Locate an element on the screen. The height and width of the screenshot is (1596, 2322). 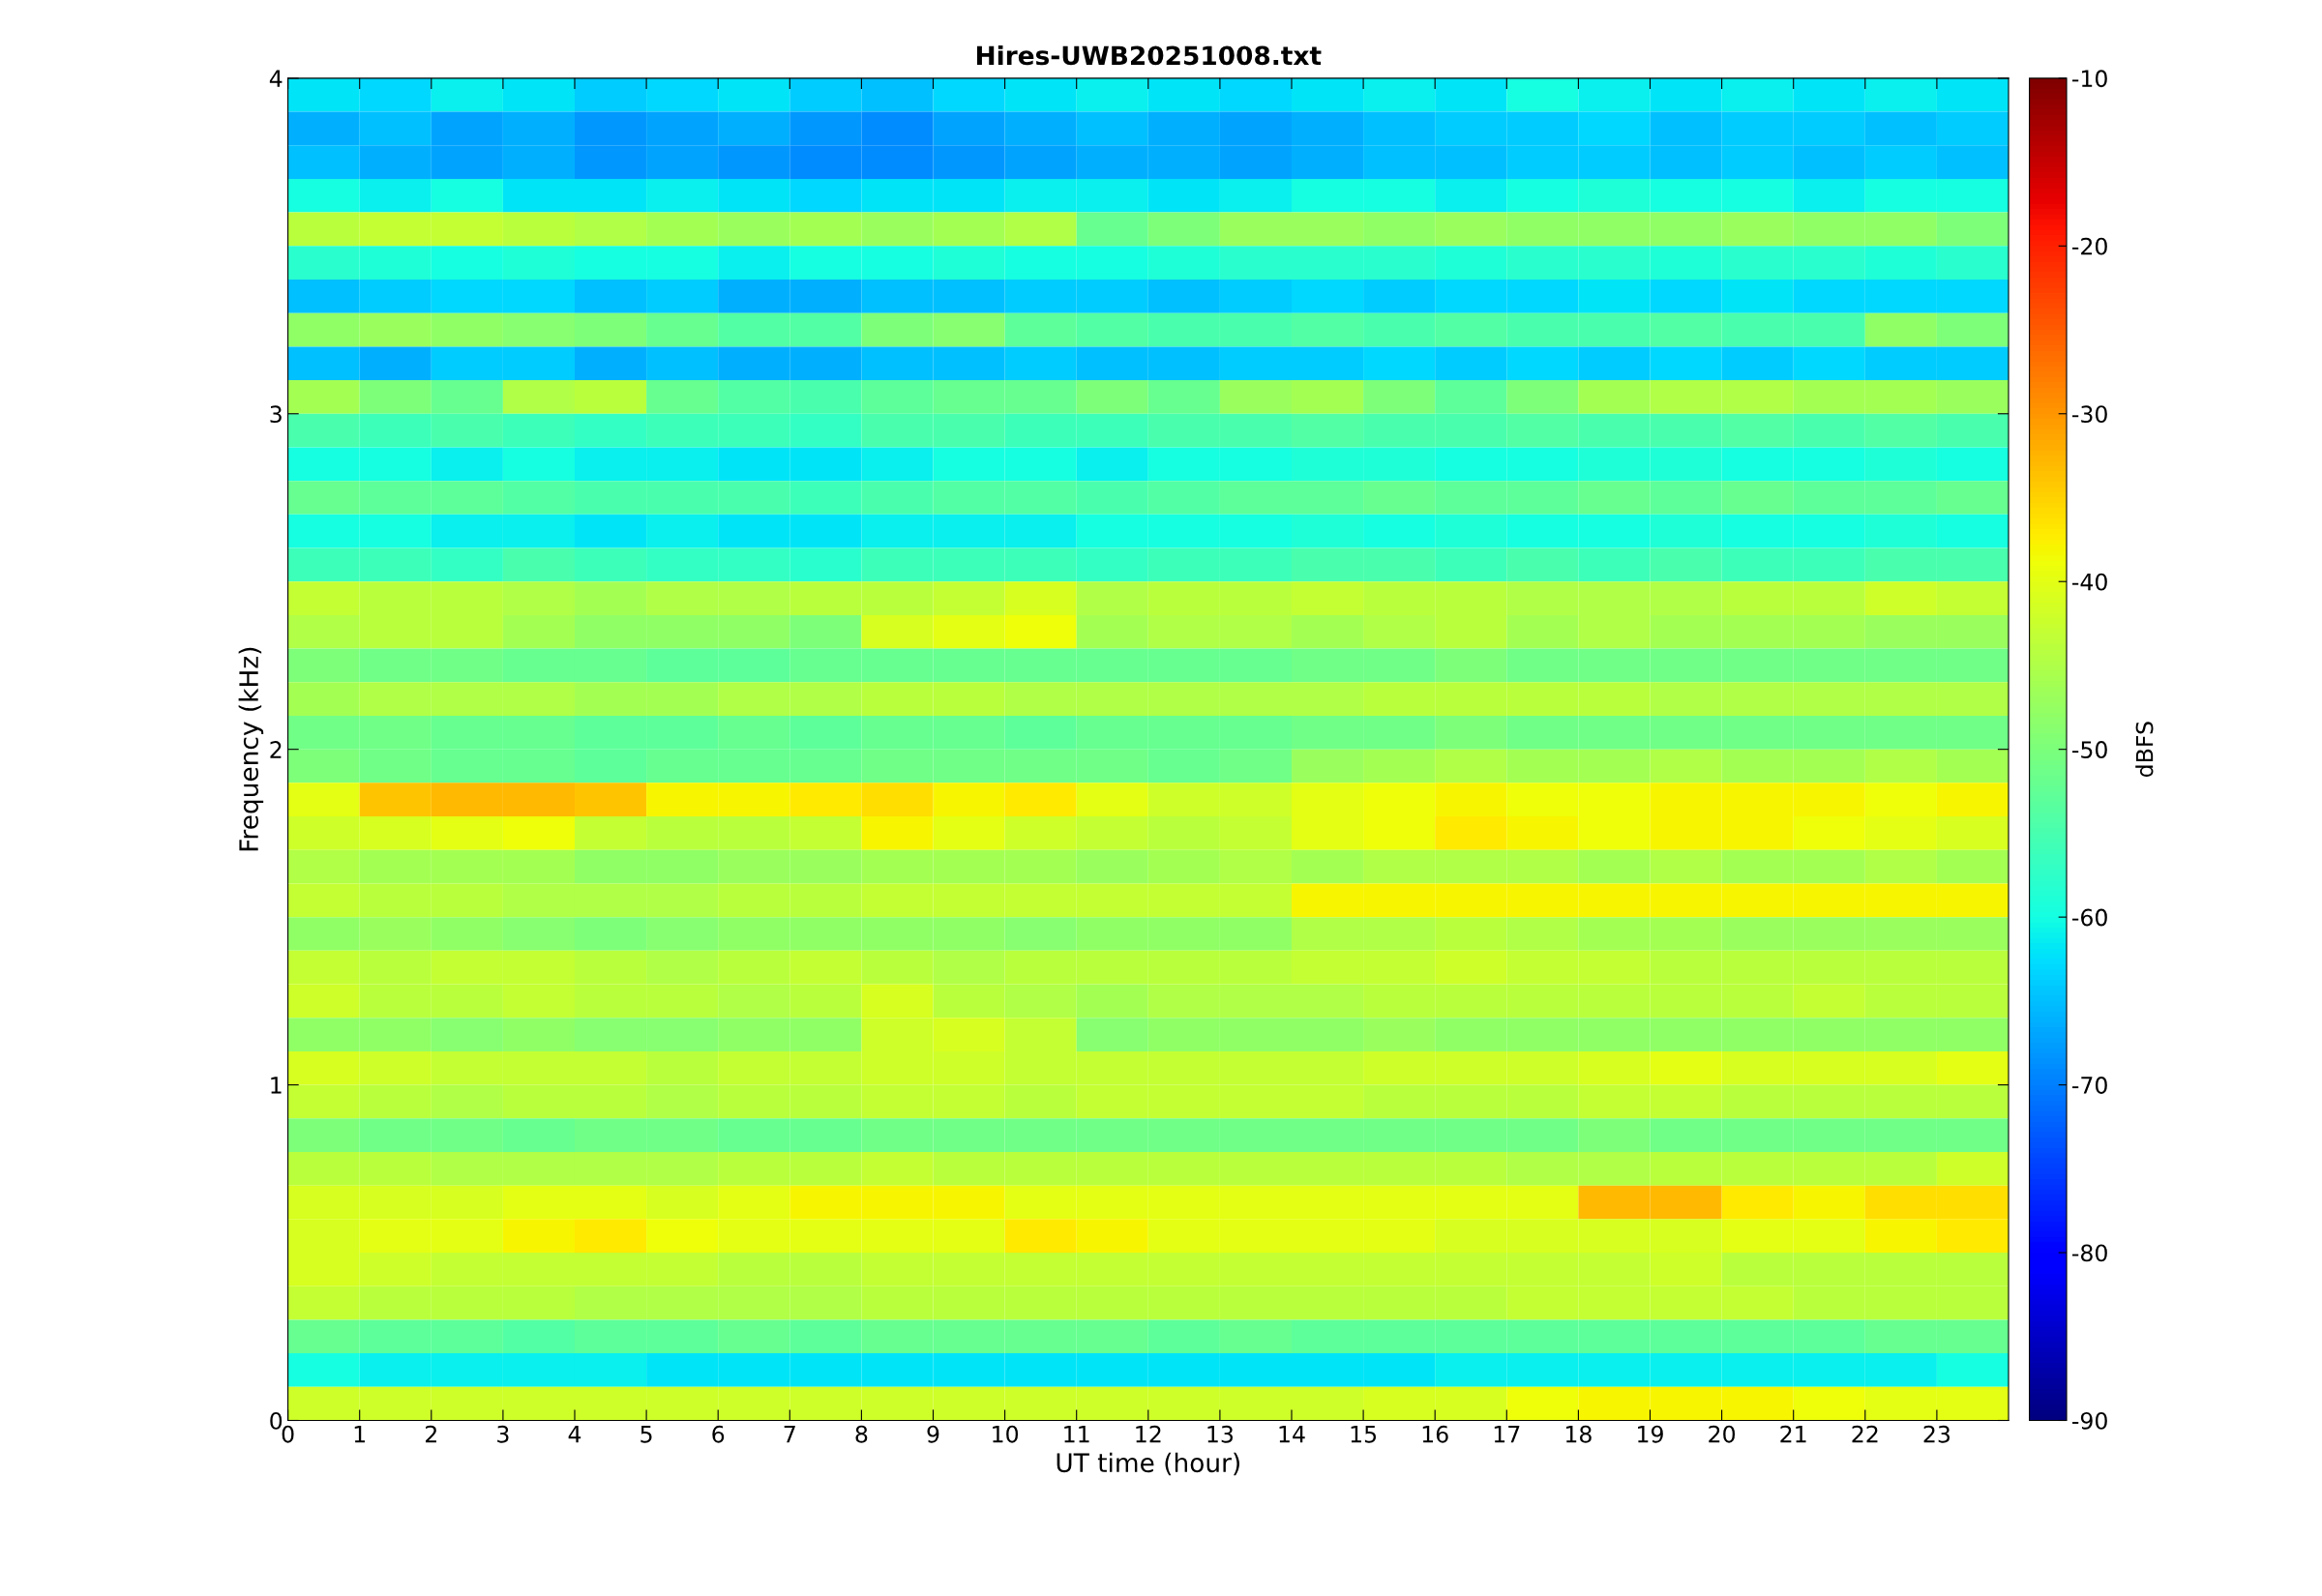
color-bar-label: -40 is located at coordinates (2089, 582).